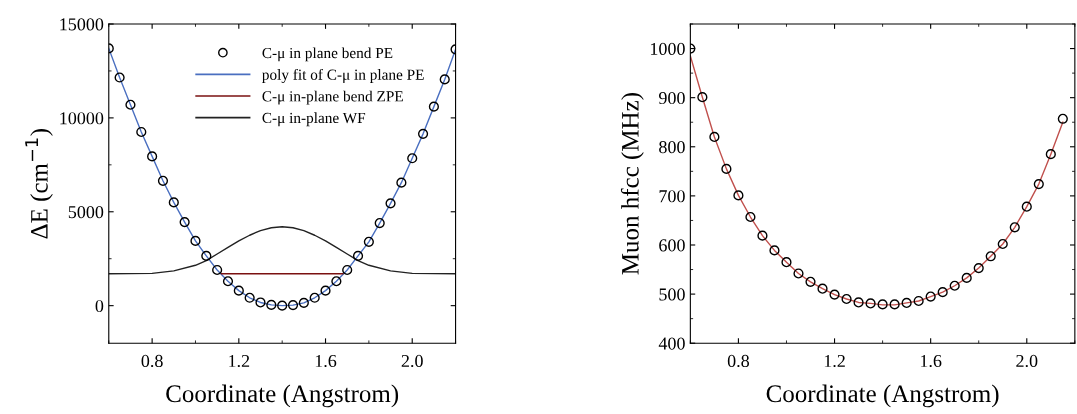 The width and height of the screenshot is (1077, 414). What do you see at coordinates (667, 49) in the screenshot?
I see `y-tick-label: 1000` at bounding box center [667, 49].